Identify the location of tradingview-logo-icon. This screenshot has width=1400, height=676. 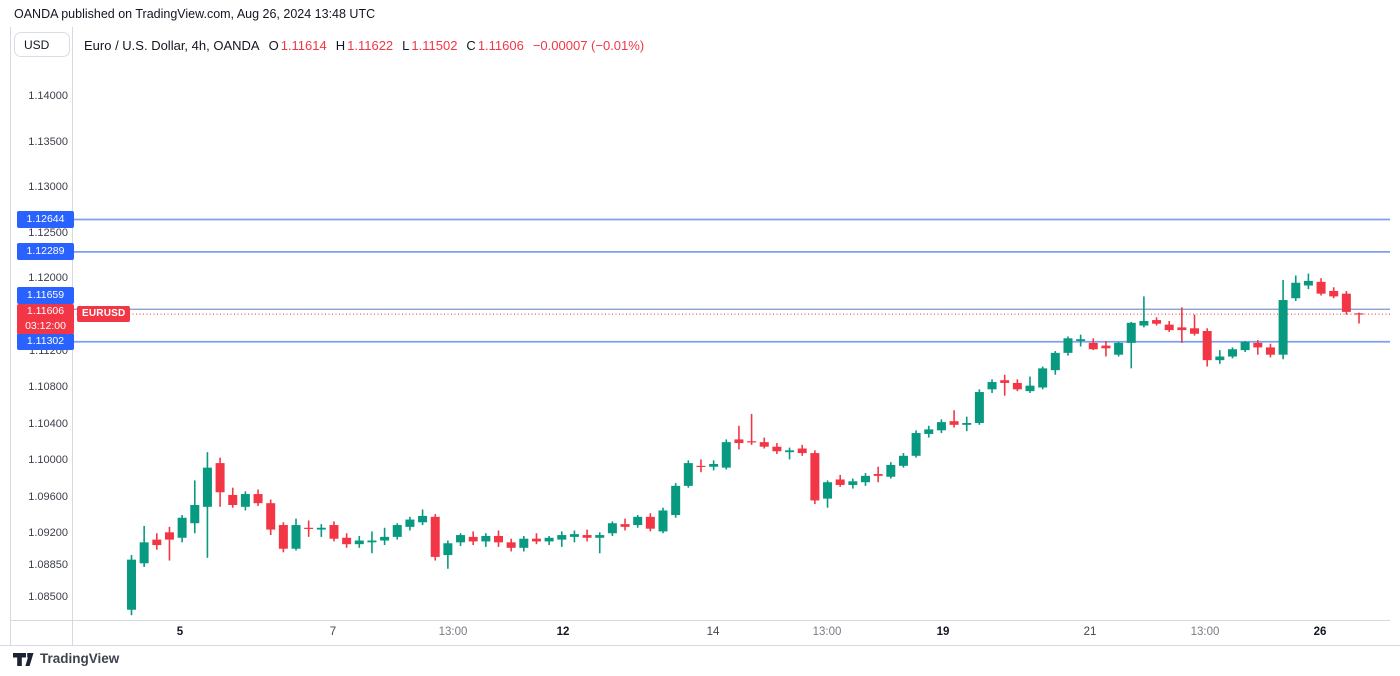
(24, 659).